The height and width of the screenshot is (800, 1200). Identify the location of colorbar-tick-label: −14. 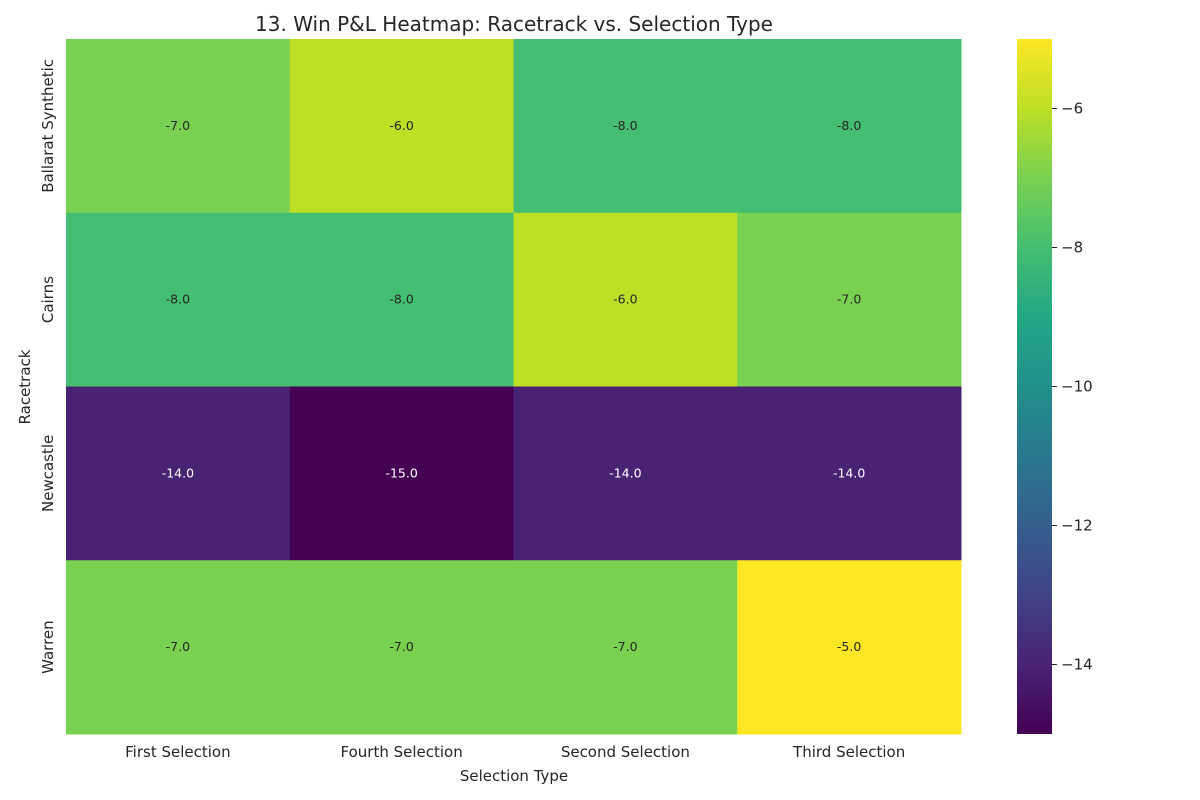
(1077, 665).